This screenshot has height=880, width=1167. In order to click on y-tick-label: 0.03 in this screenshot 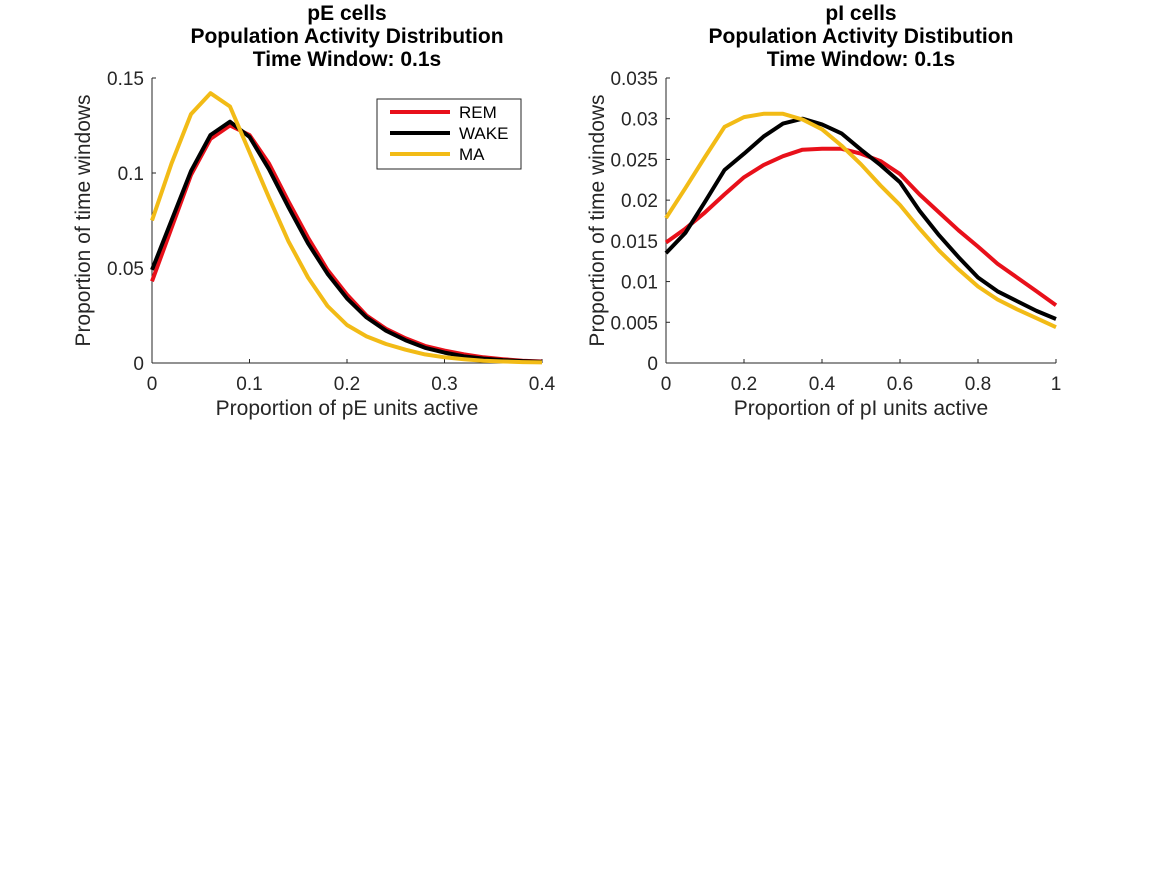, I will do `click(639, 120)`.